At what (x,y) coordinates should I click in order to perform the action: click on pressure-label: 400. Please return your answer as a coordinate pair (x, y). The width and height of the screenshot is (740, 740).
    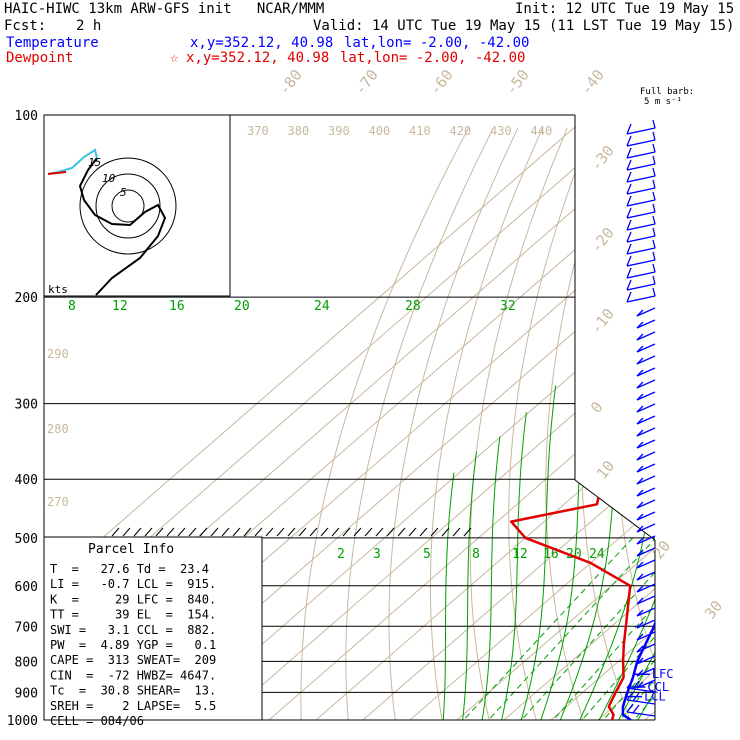
    Looking at the image, I should click on (26, 480).